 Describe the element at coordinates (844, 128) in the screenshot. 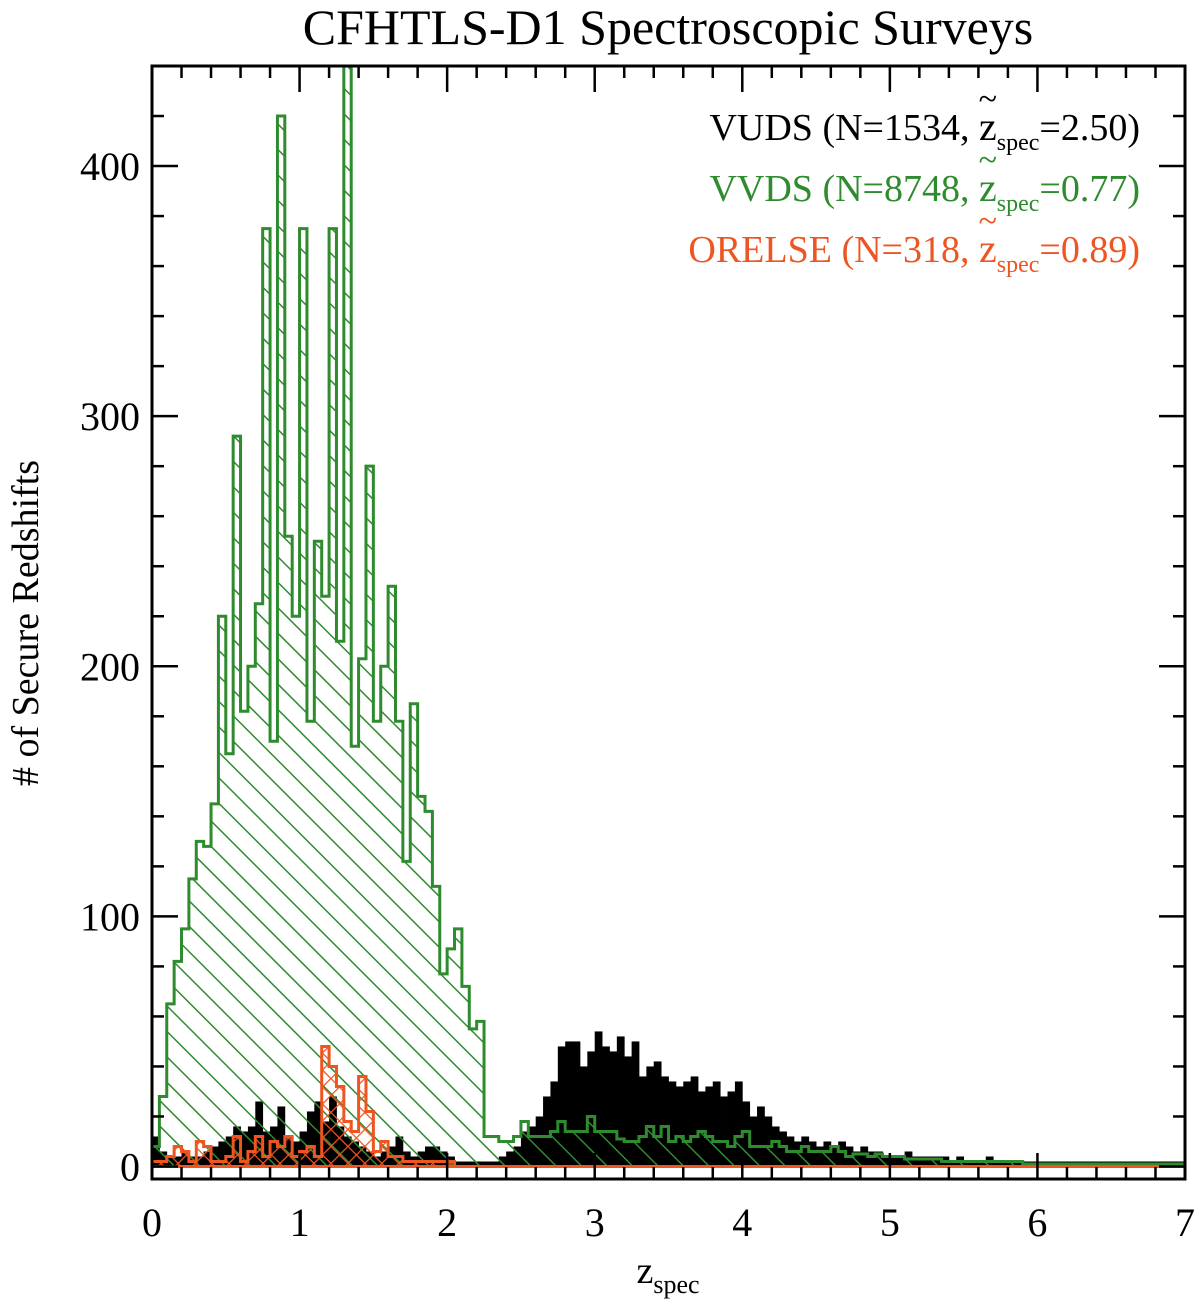

I see `legend-label: VUDS (N=1534,` at that location.